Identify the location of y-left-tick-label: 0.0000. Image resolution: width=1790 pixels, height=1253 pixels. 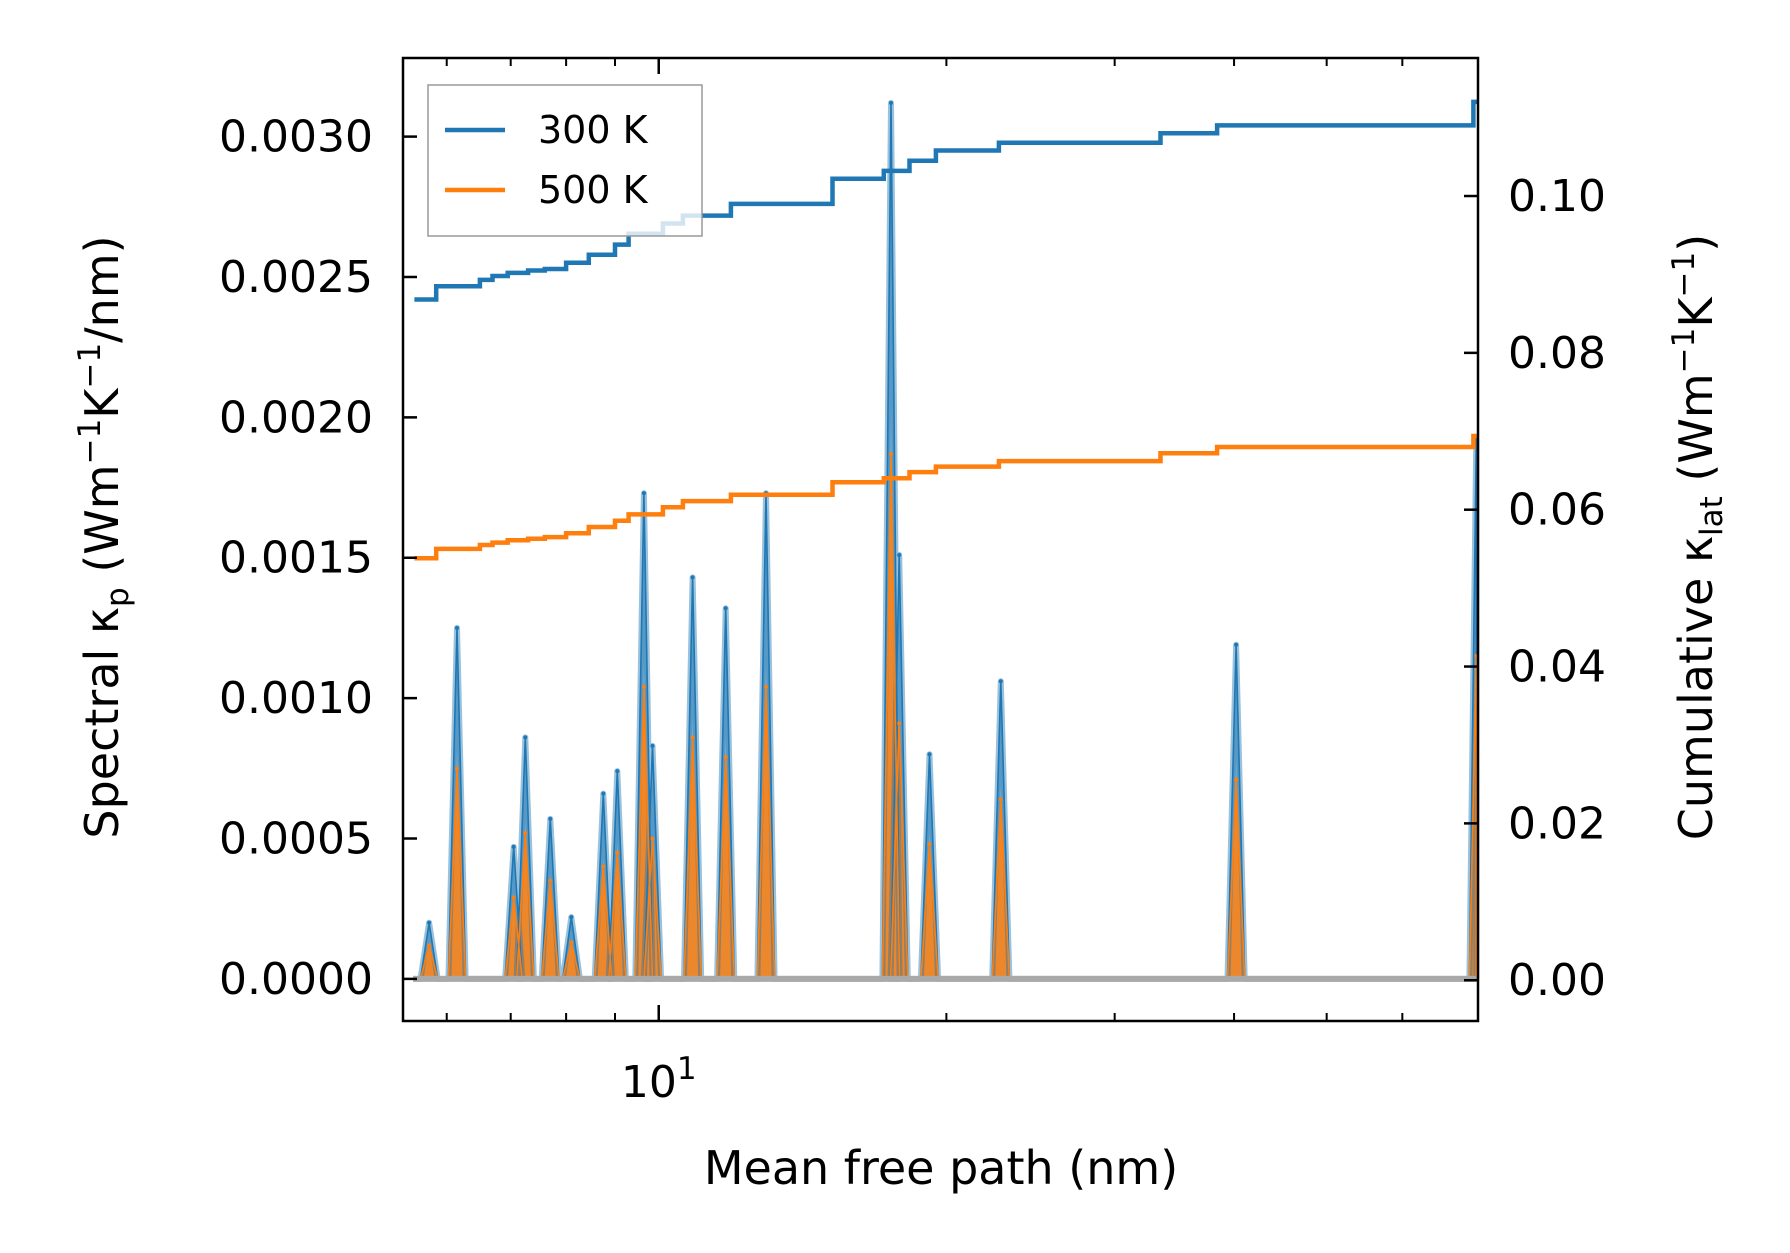
(296, 979).